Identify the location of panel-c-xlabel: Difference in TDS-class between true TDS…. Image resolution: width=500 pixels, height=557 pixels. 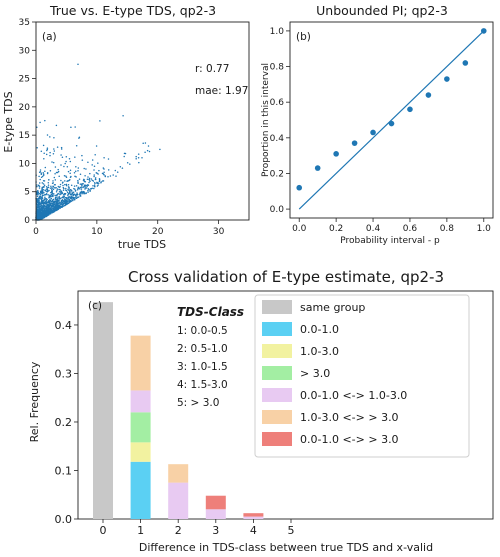
(286, 547).